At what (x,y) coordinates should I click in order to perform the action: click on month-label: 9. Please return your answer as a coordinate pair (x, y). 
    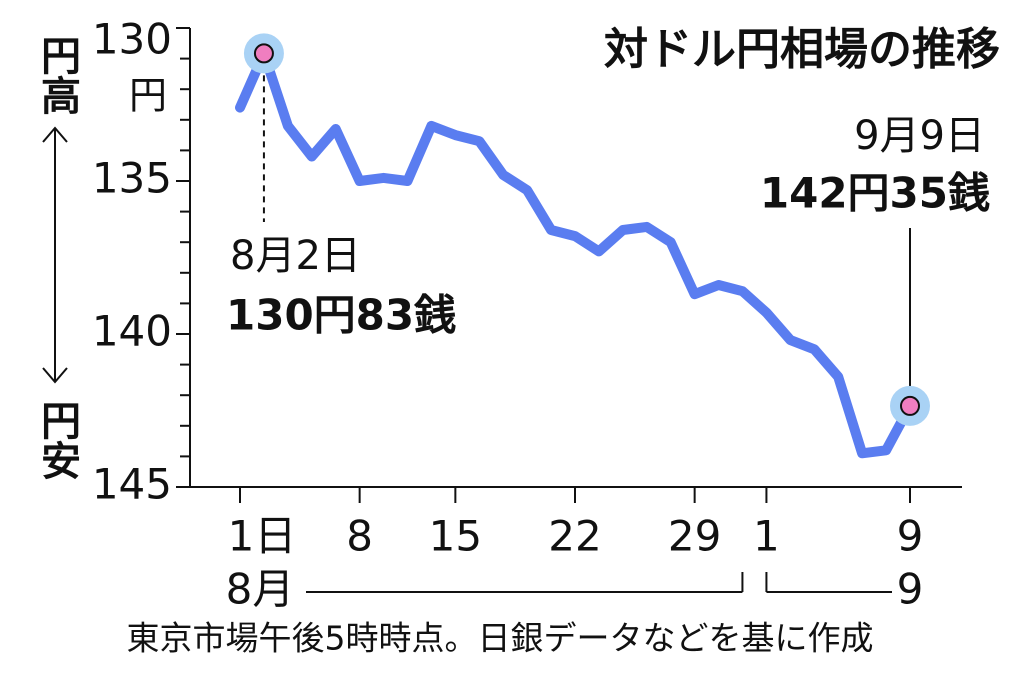
    Looking at the image, I should click on (910, 589).